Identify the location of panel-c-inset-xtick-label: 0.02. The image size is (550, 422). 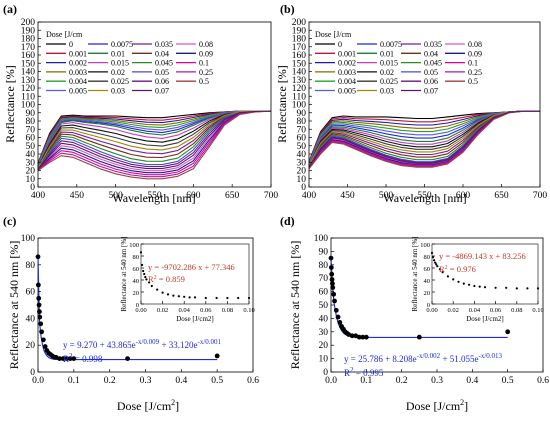
(162, 310).